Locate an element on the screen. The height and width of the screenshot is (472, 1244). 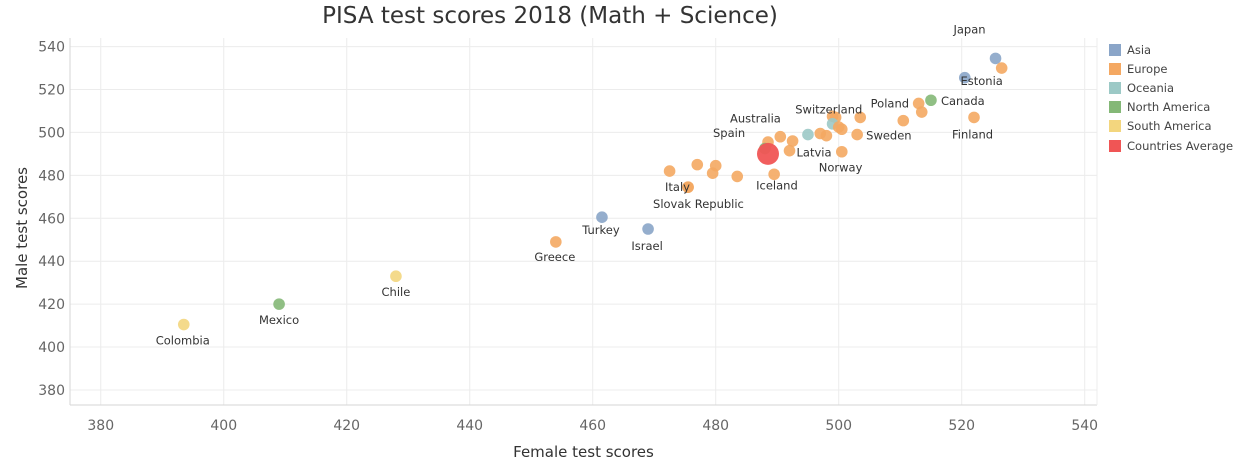
y-tick-label: 540 is located at coordinates (51, 48).